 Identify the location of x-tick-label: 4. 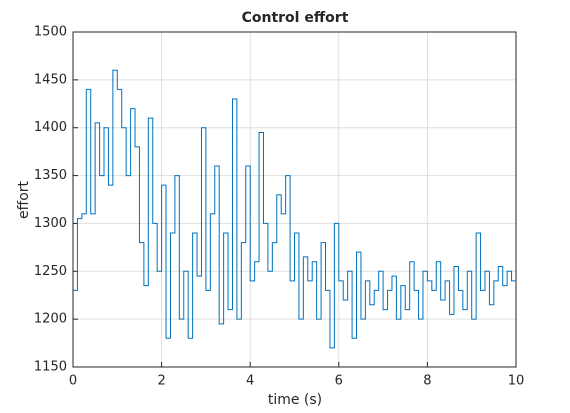
(250, 381).